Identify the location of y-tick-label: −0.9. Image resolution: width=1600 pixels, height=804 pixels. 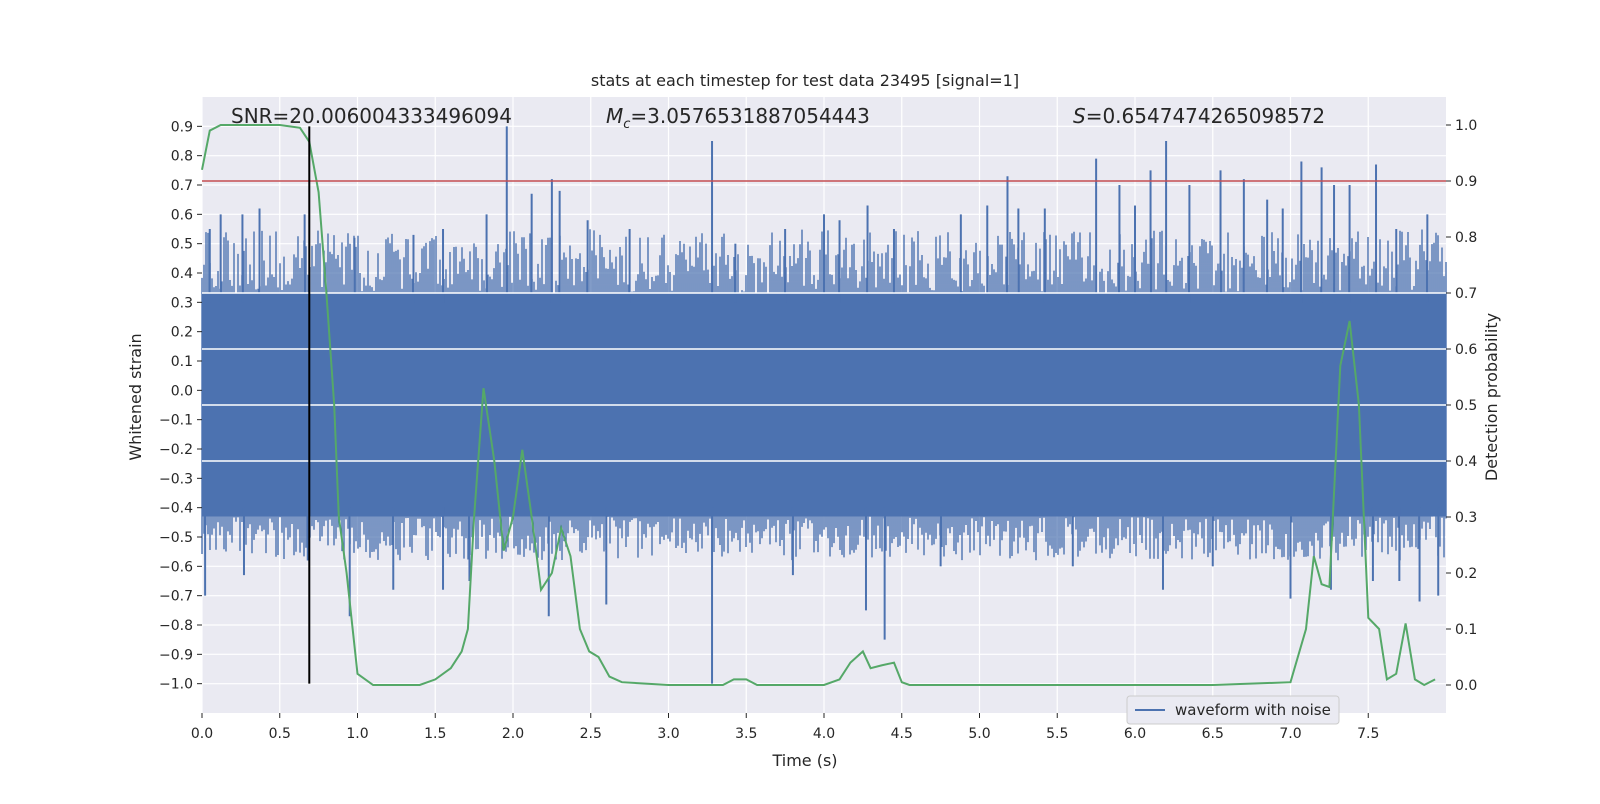
(176, 655).